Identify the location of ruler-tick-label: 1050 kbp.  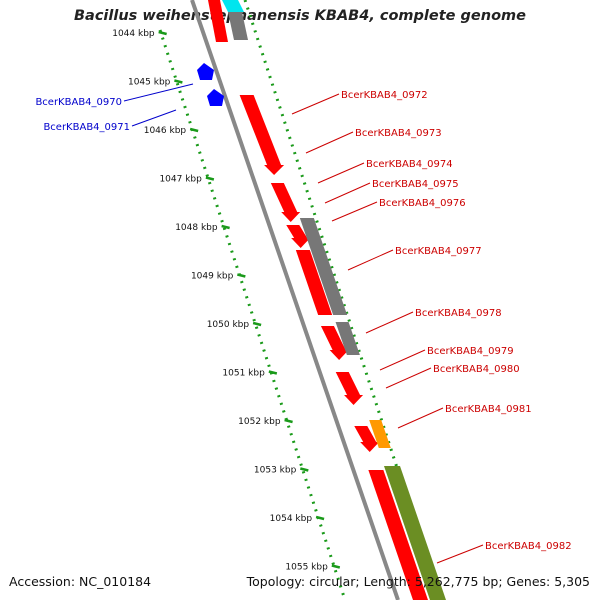
(228, 325).